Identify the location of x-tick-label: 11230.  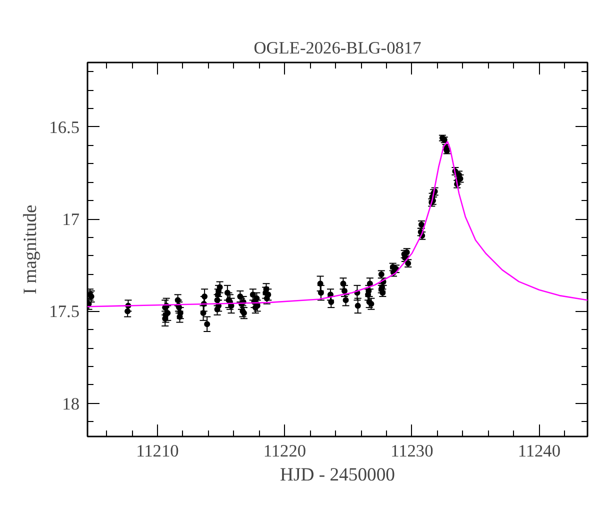
(412, 451).